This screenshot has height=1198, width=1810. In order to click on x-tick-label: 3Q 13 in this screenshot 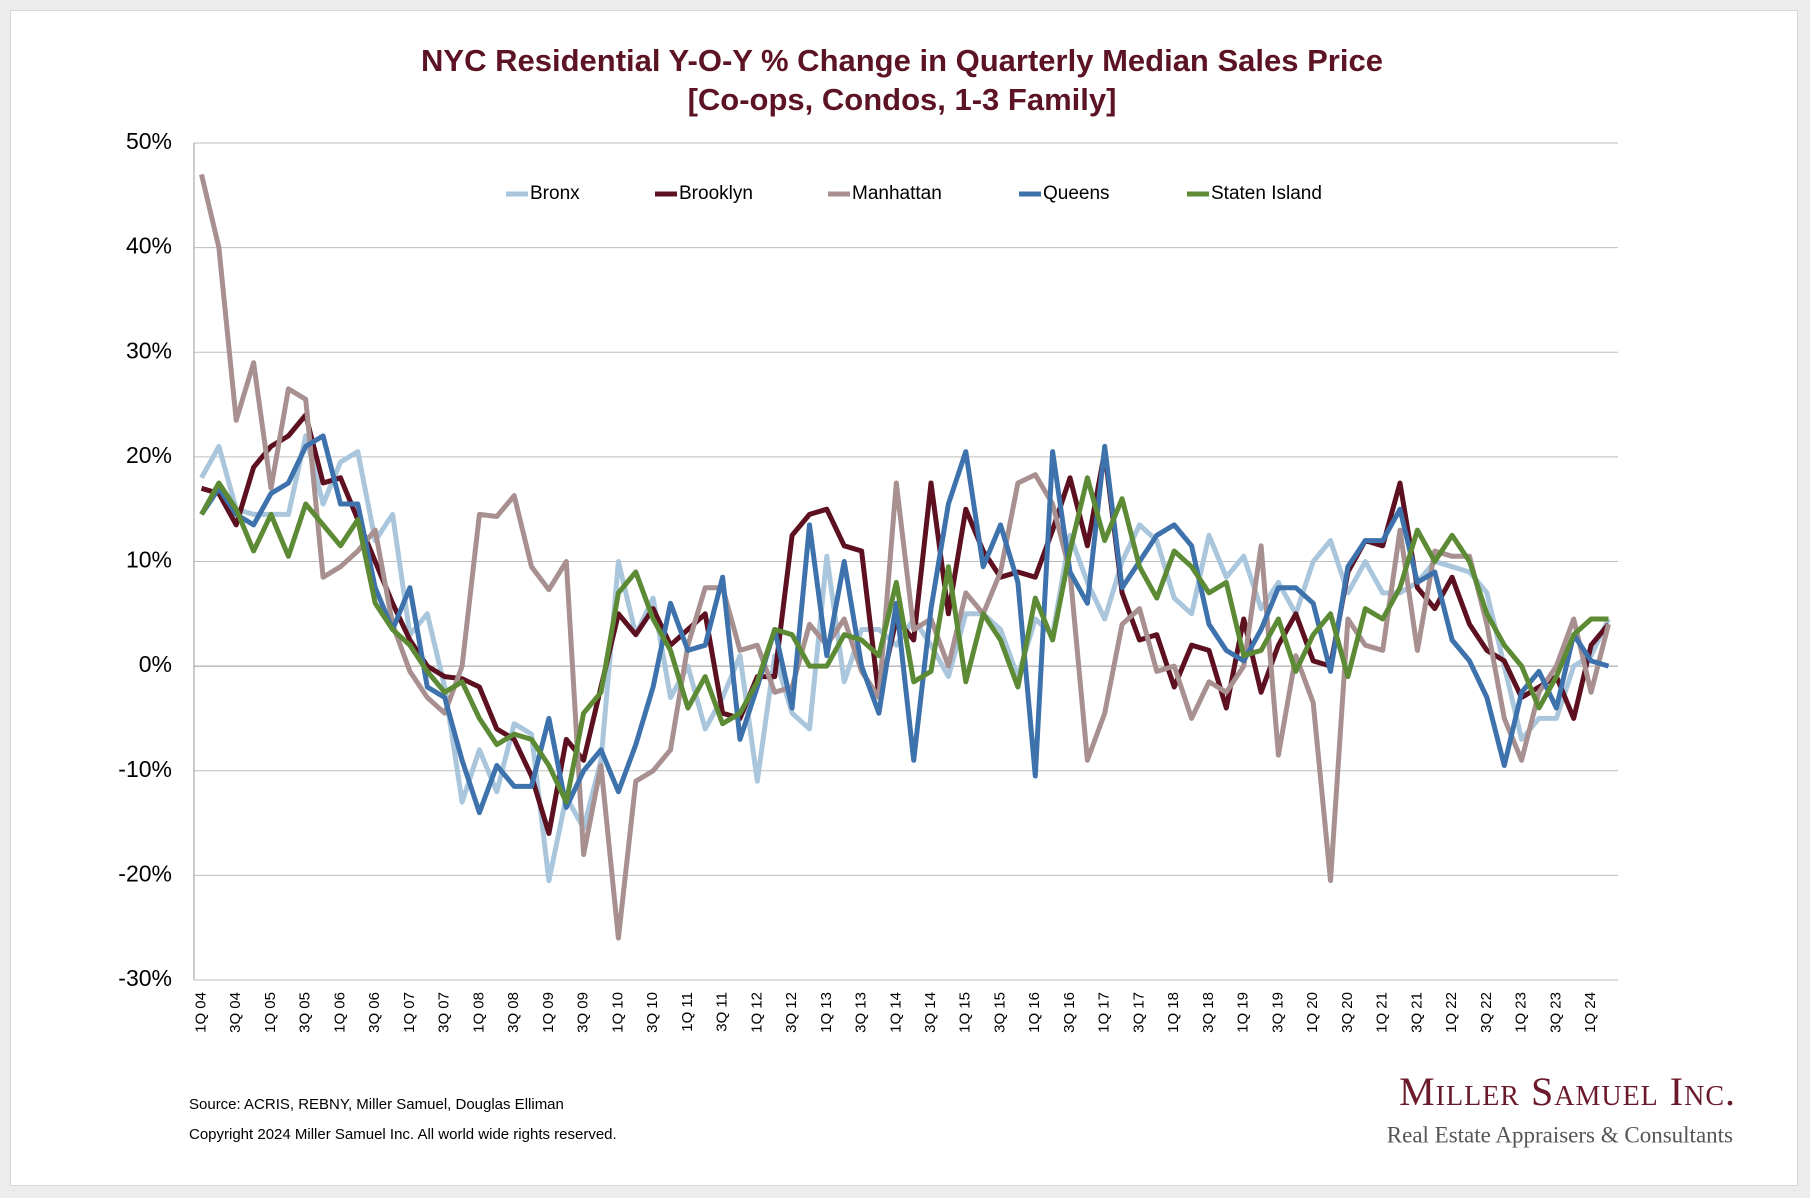, I will do `click(861, 1012)`.